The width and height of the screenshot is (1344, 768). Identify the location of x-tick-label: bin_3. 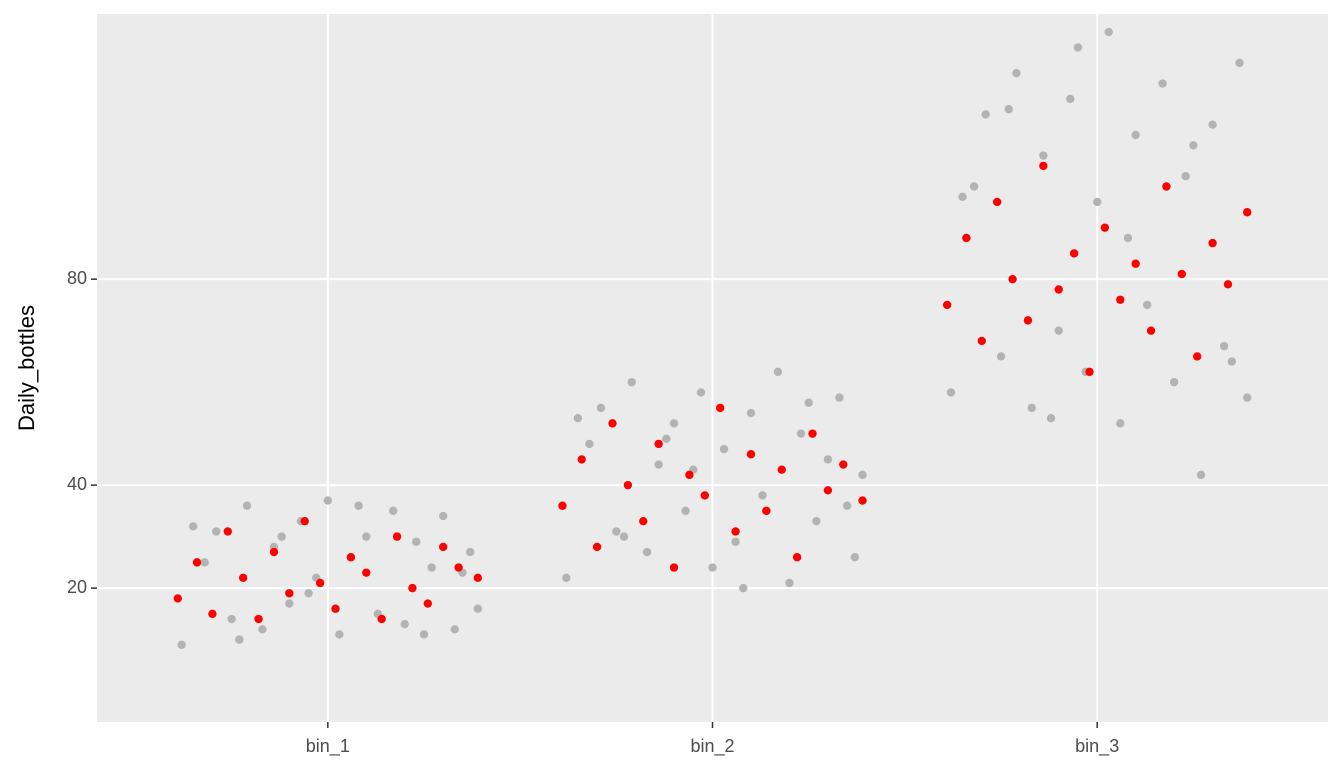
(1097, 746).